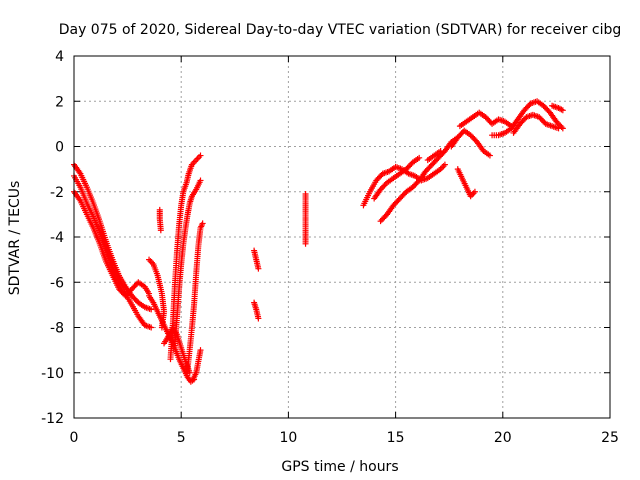  I want to click on x-tick-label: 25, so click(610, 438).